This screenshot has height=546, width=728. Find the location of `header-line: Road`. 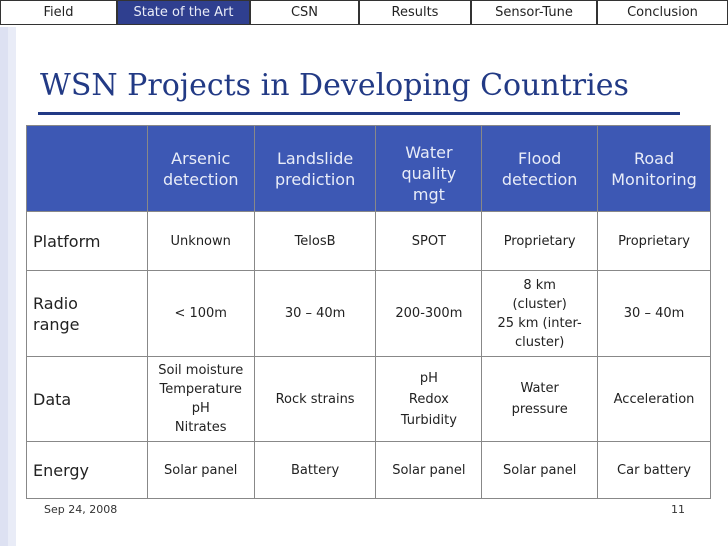

header-line: Road is located at coordinates (654, 158).